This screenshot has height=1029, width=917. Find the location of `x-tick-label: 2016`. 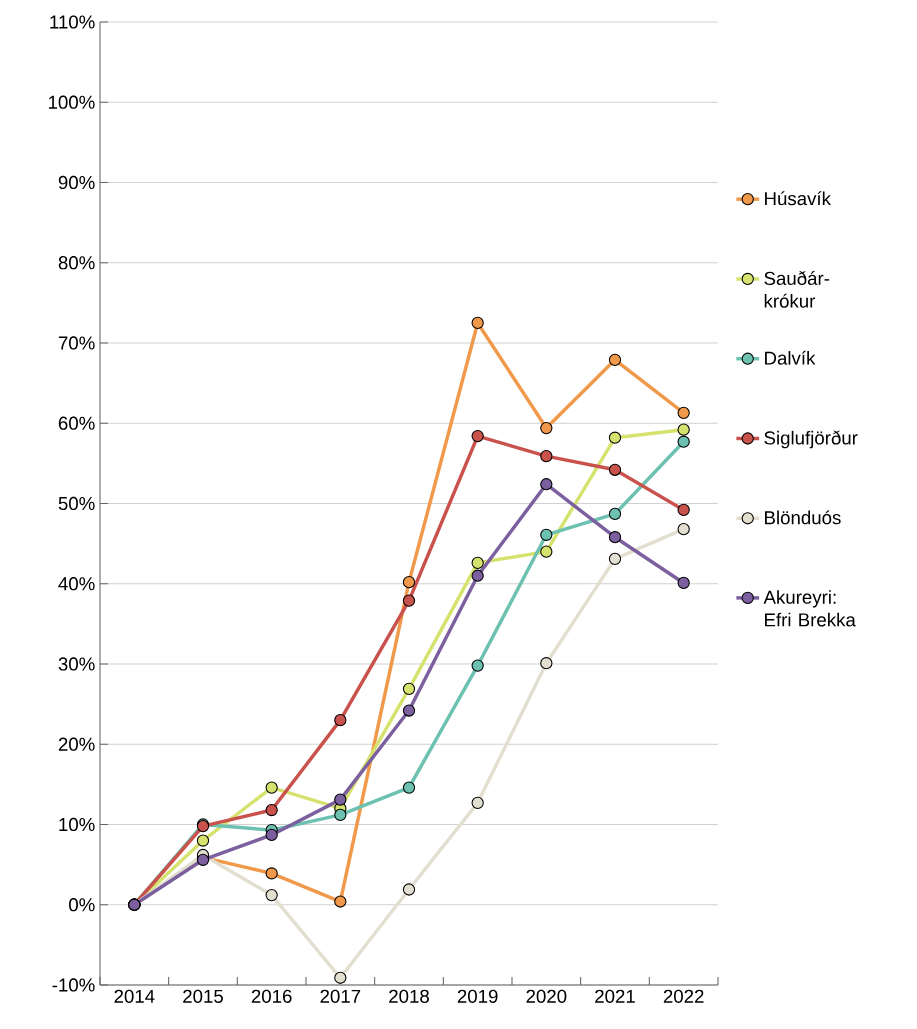

x-tick-label: 2016 is located at coordinates (271, 996).